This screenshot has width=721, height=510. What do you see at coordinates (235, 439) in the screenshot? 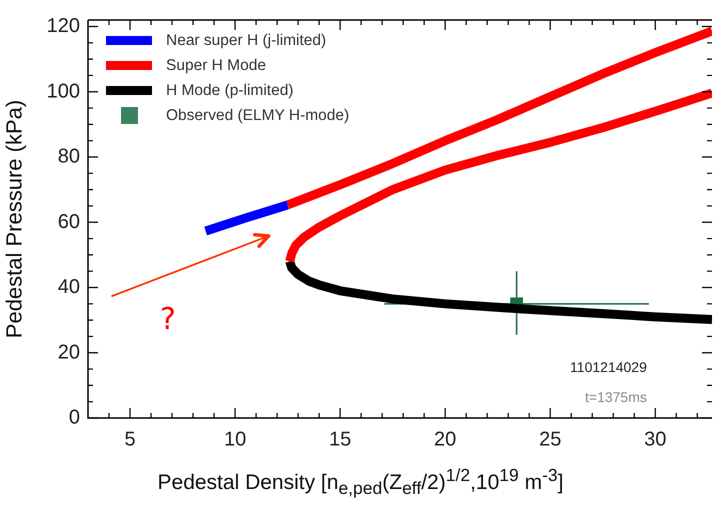
I see `x-tick-label: 10` at bounding box center [235, 439].